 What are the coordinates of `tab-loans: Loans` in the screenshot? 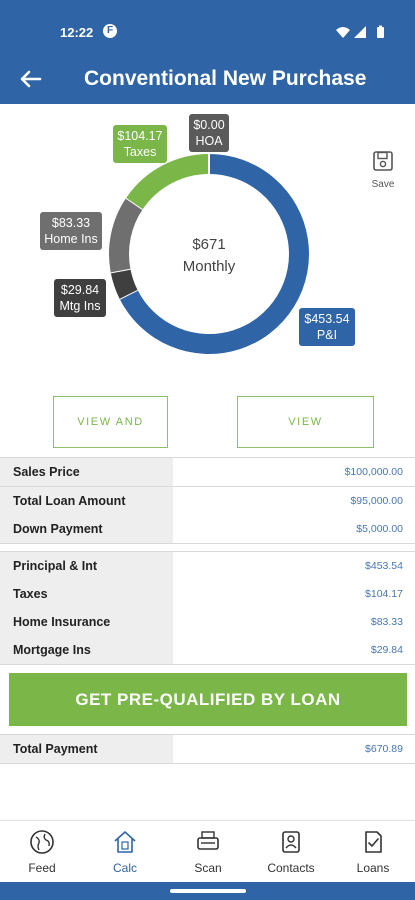 It's located at (373, 852).